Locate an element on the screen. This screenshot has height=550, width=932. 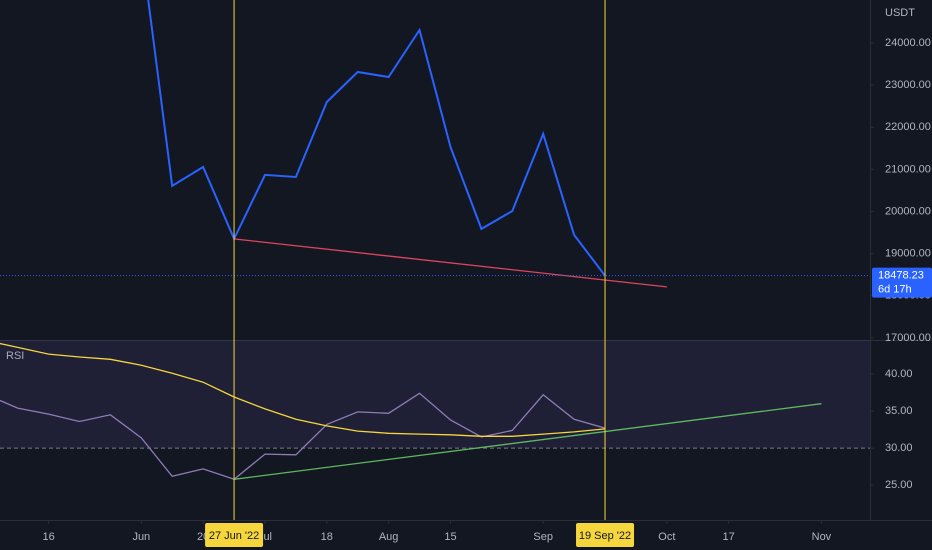
y-tick-label: 40.00 is located at coordinates (899, 374).